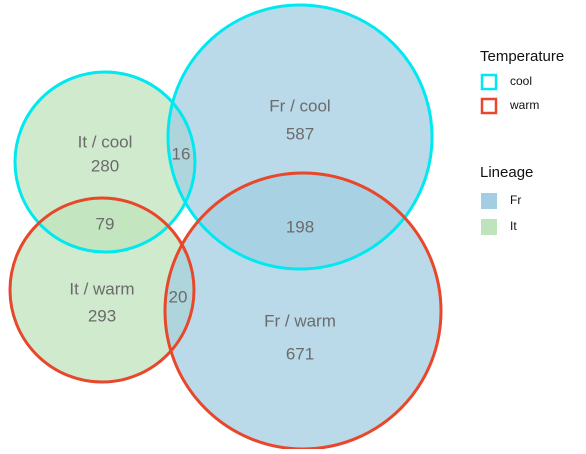 The width and height of the screenshot is (586, 454). What do you see at coordinates (522, 56) in the screenshot?
I see `legend-title: Temperature` at bounding box center [522, 56].